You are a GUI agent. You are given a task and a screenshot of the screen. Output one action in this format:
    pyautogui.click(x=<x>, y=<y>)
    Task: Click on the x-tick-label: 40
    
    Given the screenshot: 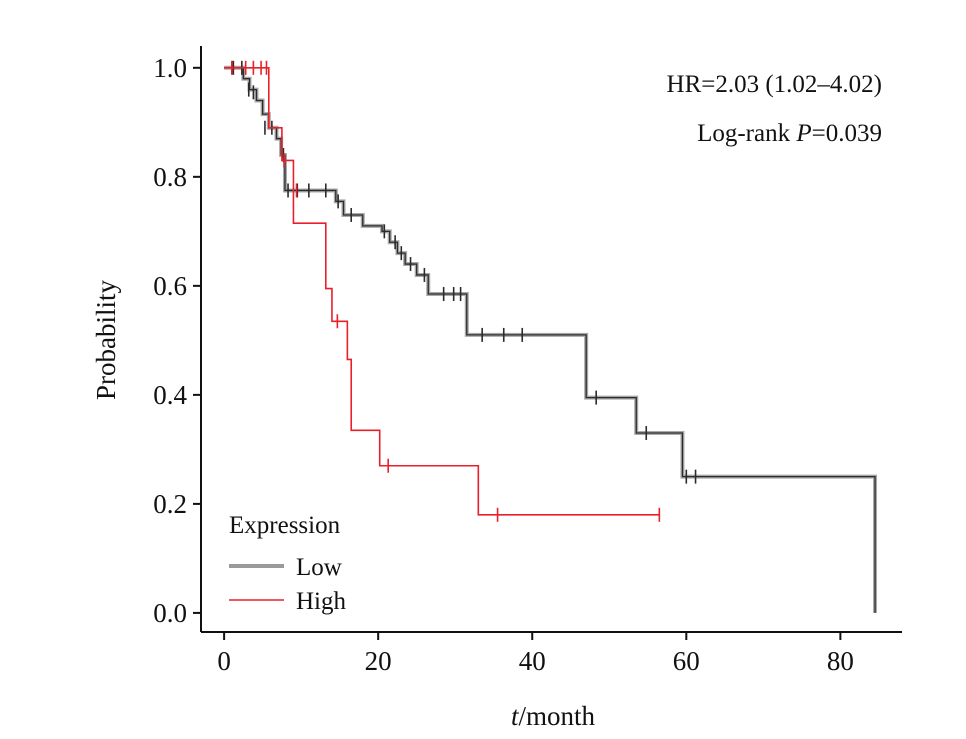 What is the action you would take?
    pyautogui.click(x=532, y=661)
    